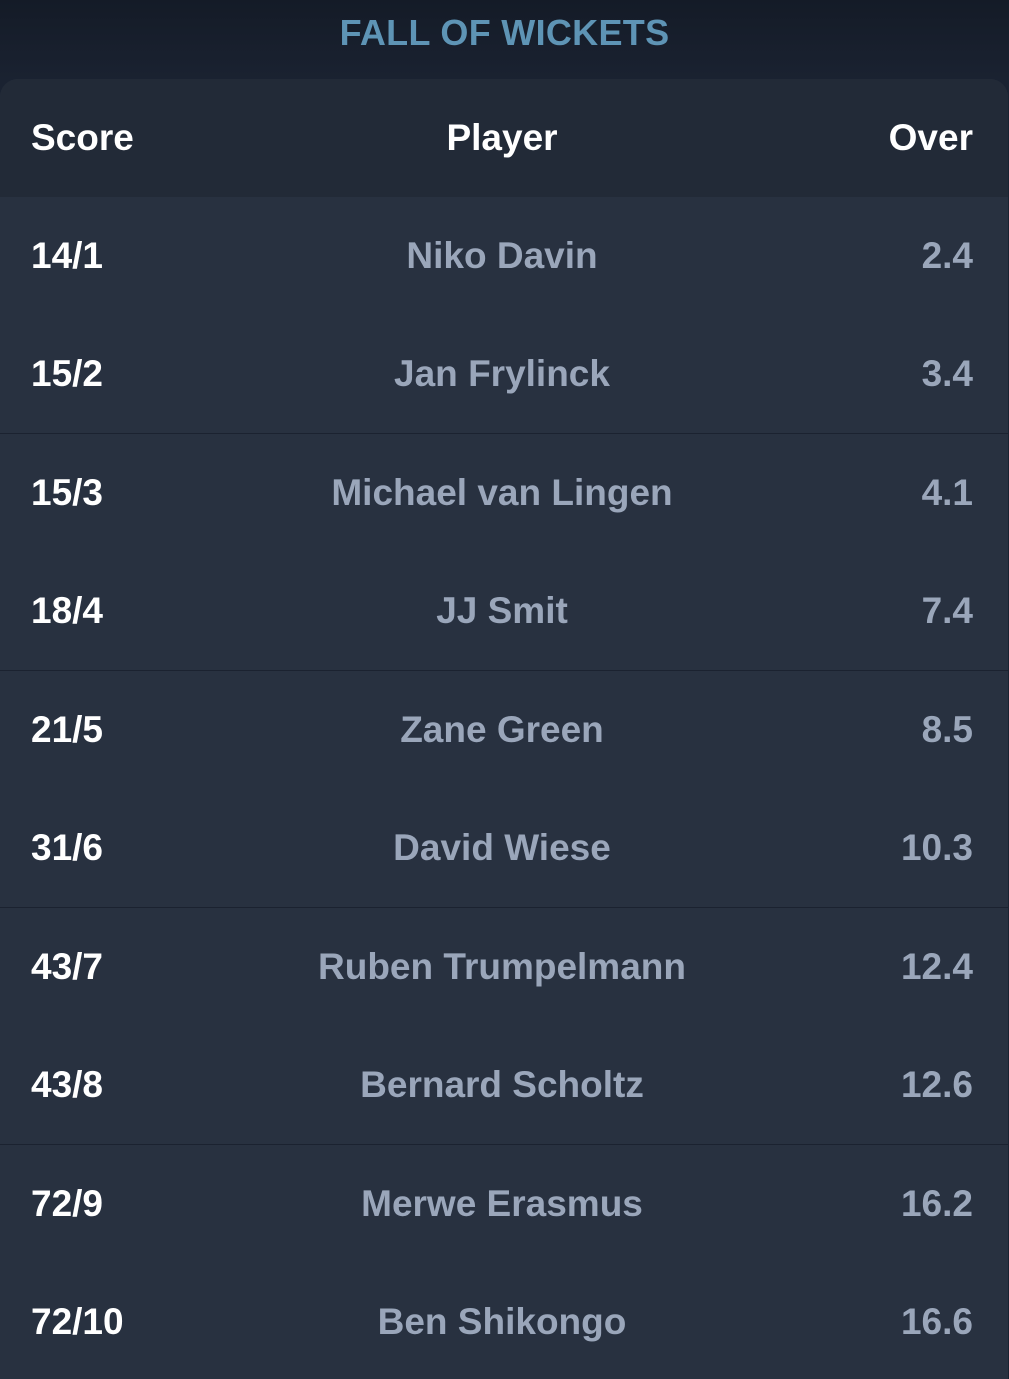 Image resolution: width=1009 pixels, height=1379 pixels. I want to click on score-cell: 21/5, so click(67, 729).